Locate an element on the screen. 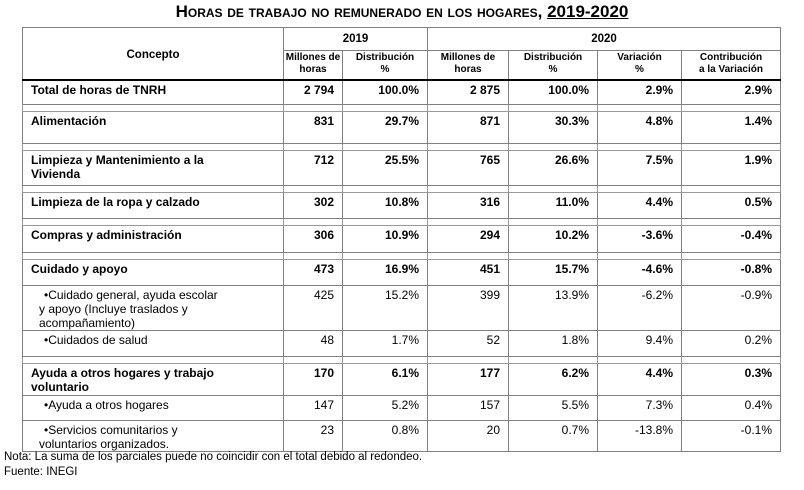  value-cell: 177 is located at coordinates (468, 379).